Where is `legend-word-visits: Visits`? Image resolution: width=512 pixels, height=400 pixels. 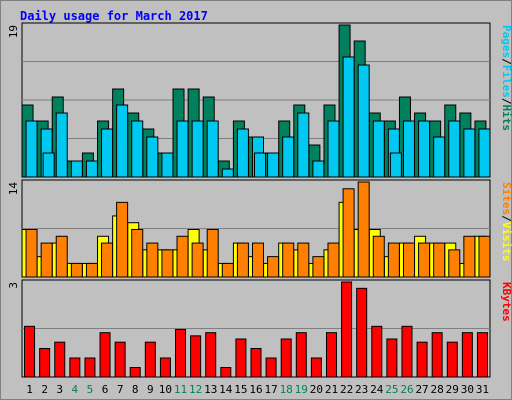
legend-word-visits: Visits is located at coordinates (506, 242).